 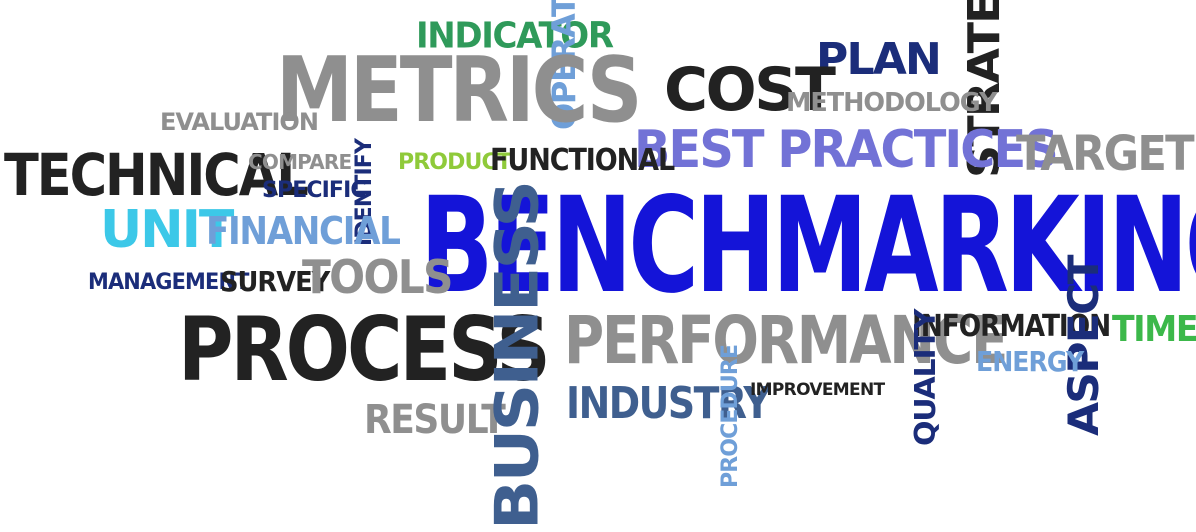 What do you see at coordinates (817, 390) in the screenshot?
I see `word-improvement: IMPROVEMENT` at bounding box center [817, 390].